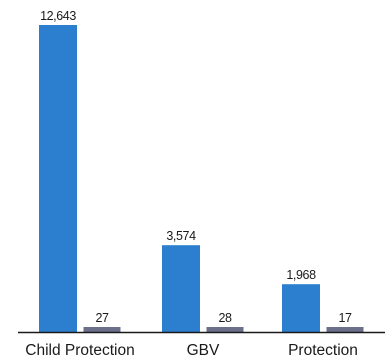  What do you see at coordinates (345, 318) in the screenshot?
I see `value-label-protection-series-2: 17` at bounding box center [345, 318].